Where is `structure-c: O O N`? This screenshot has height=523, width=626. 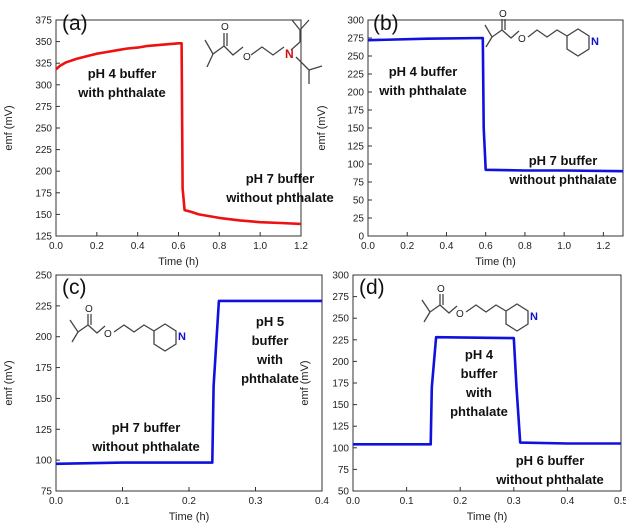
structure-c: O O N is located at coordinates (127, 328).